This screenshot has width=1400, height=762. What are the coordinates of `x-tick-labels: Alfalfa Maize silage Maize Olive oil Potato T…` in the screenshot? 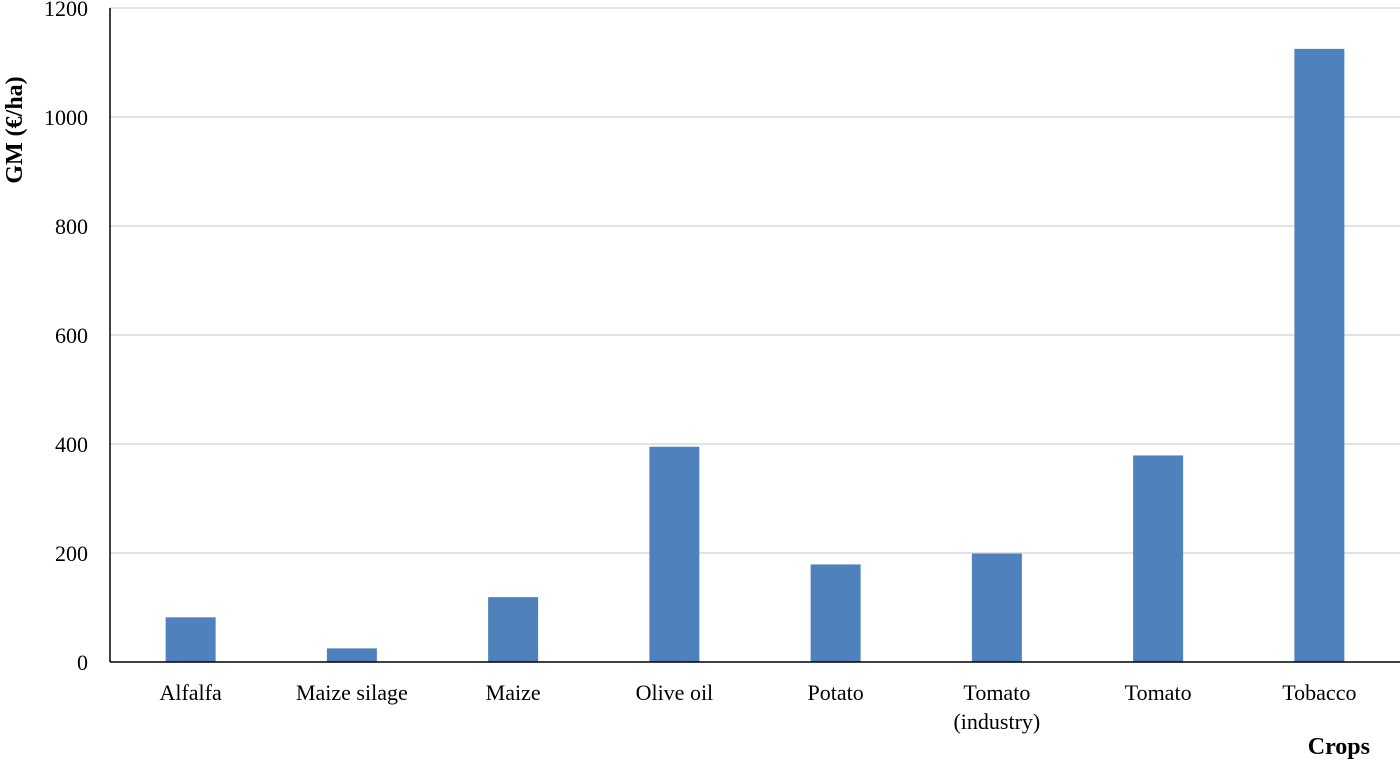 It's located at (757, 707).